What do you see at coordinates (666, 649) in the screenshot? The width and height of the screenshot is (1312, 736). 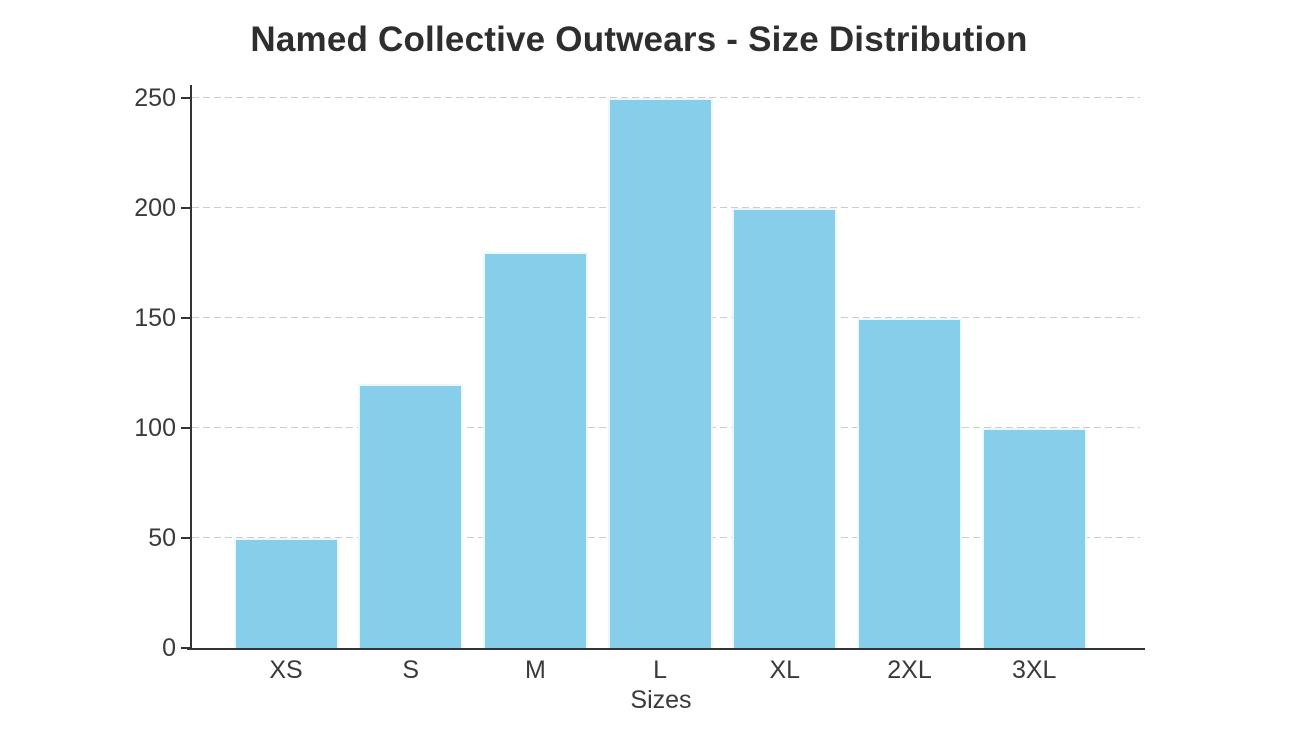 I see `x-axis-line` at bounding box center [666, 649].